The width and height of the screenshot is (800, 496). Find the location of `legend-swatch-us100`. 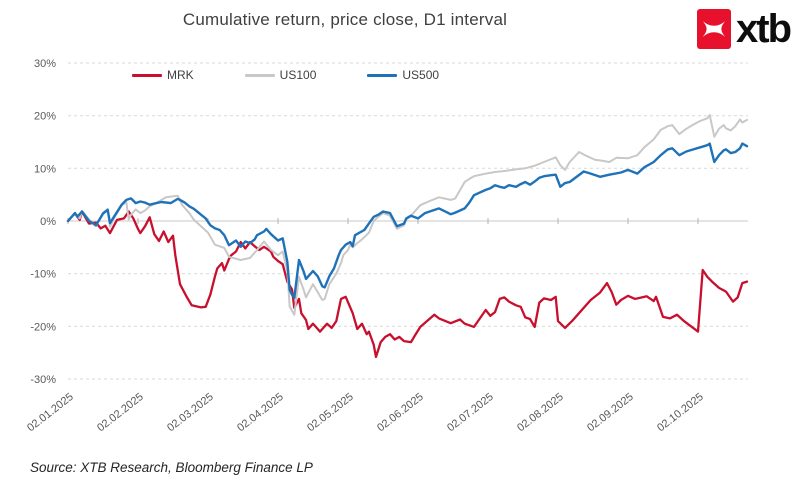

legend-swatch-us100 is located at coordinates (259, 75).